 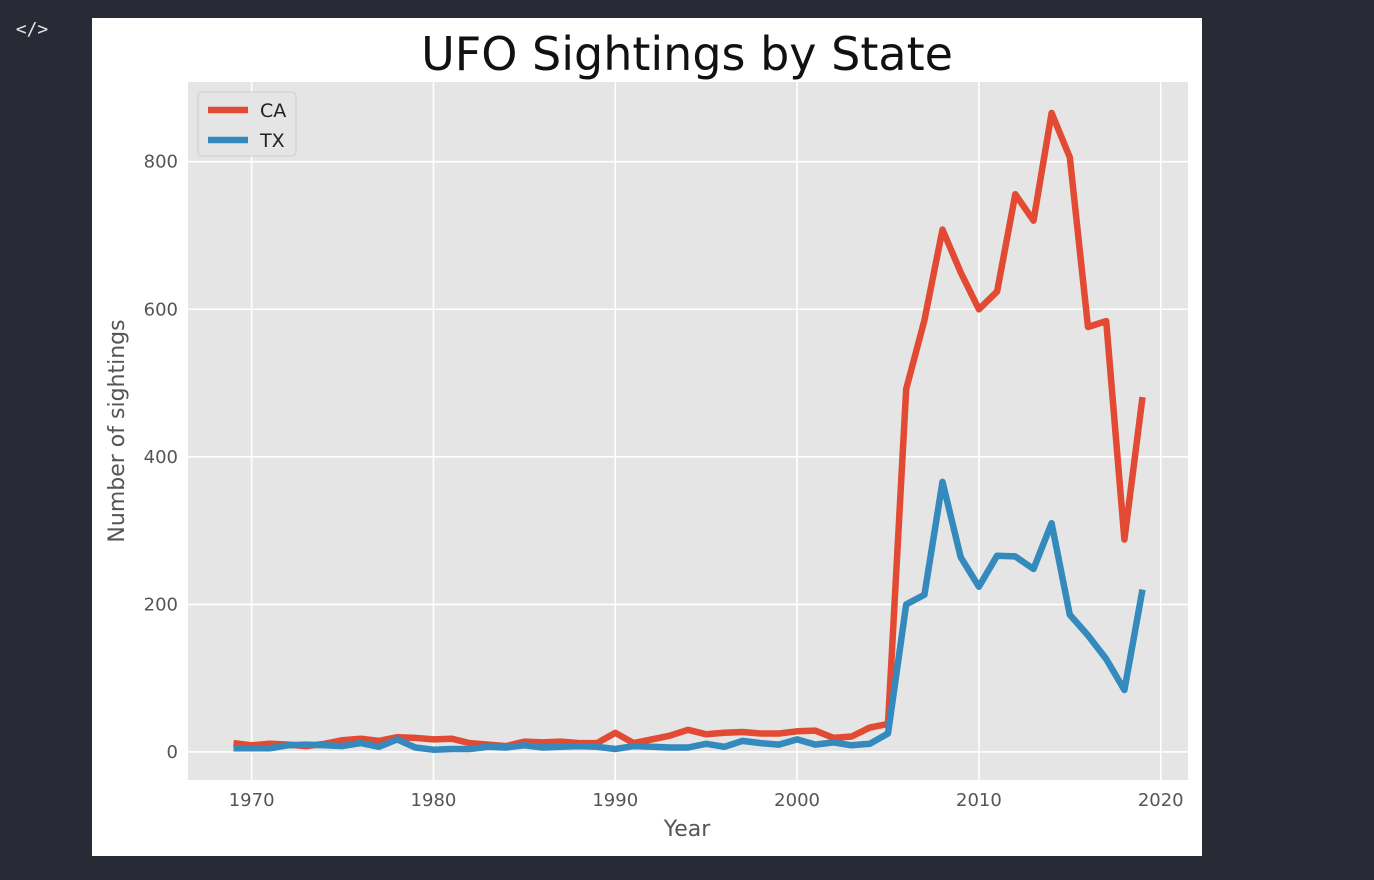 I want to click on code-icon: </>, so click(x=32, y=29).